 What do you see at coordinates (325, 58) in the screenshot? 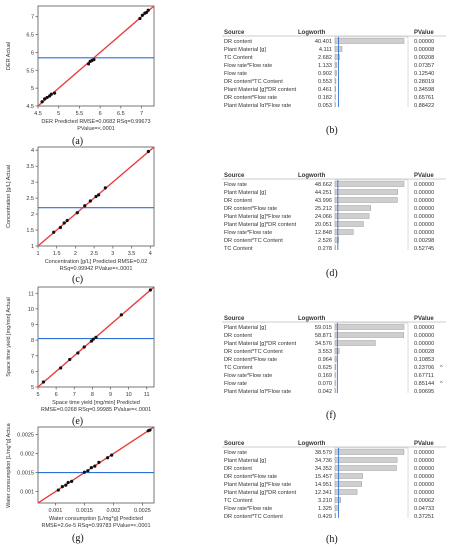
I see `row-logworth: 2.682` at bounding box center [325, 58].